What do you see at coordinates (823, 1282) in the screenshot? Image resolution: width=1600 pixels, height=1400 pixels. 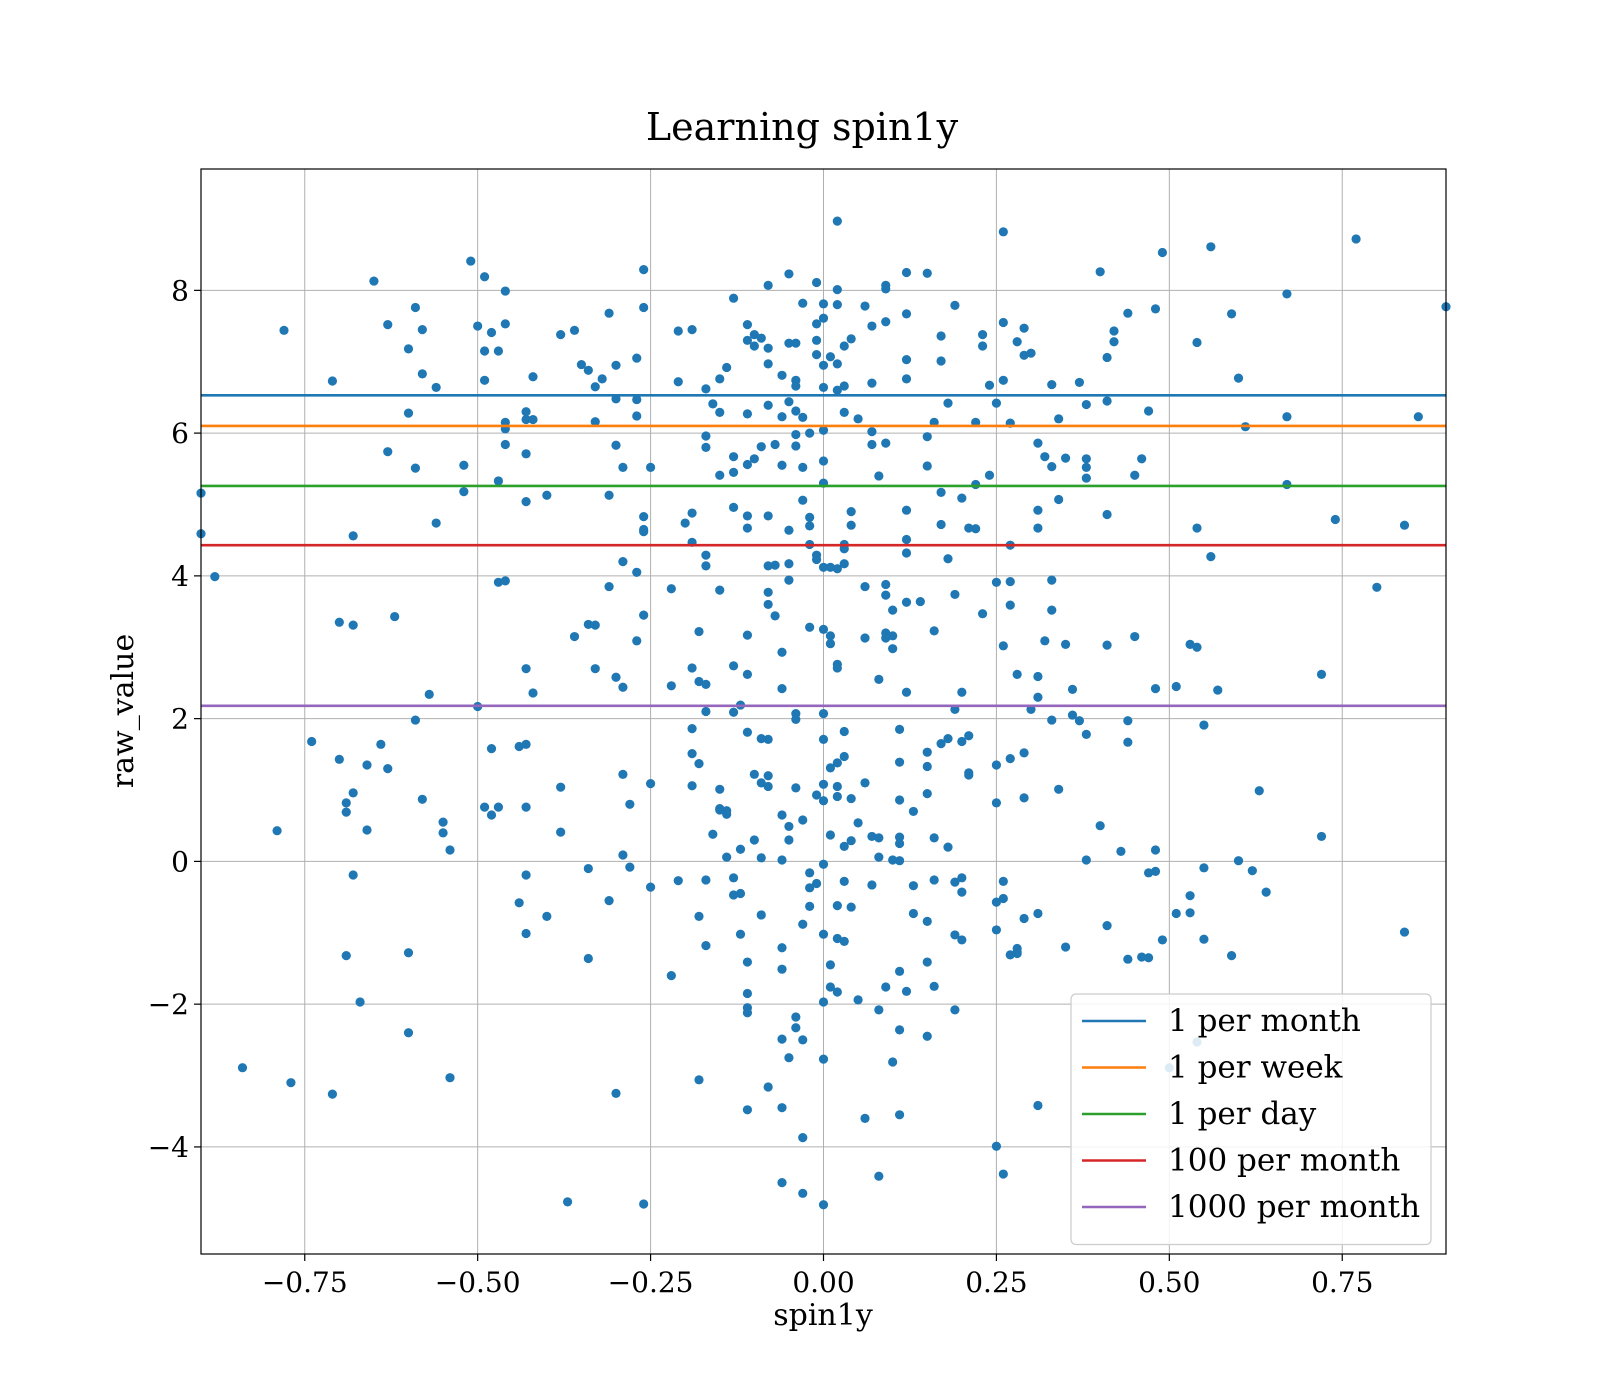 I see `x-tick-label: 0.00` at bounding box center [823, 1282].